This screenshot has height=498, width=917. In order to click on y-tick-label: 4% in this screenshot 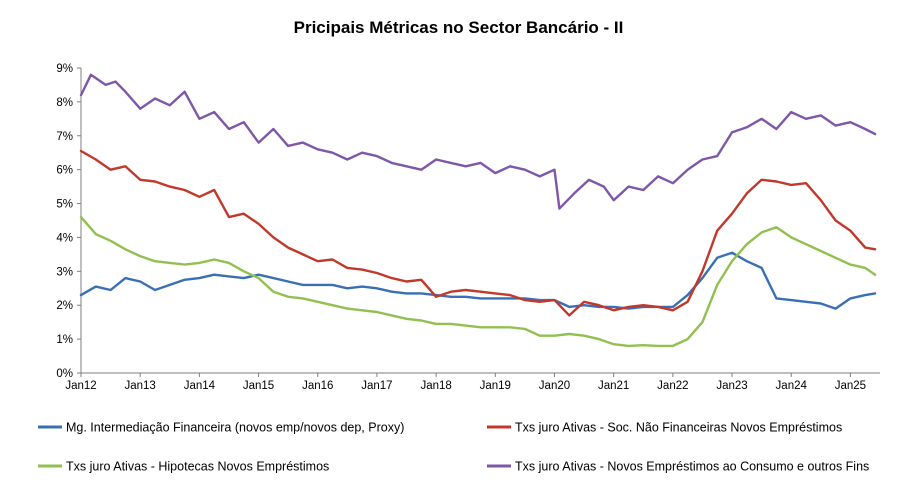, I will do `click(64, 238)`.